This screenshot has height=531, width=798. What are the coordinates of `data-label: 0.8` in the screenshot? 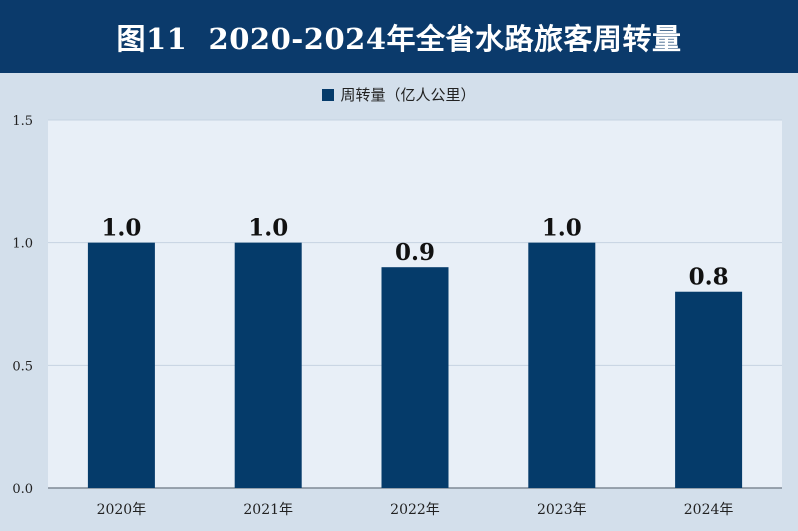 It's located at (709, 277).